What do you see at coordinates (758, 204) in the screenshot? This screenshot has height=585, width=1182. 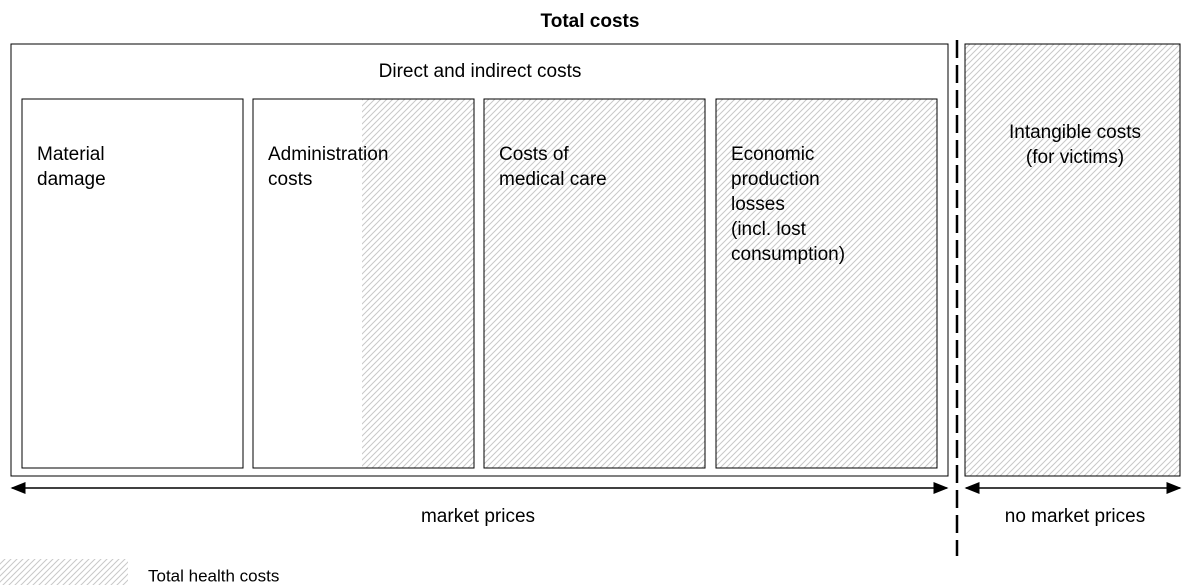 I see `box-label: losses` at bounding box center [758, 204].